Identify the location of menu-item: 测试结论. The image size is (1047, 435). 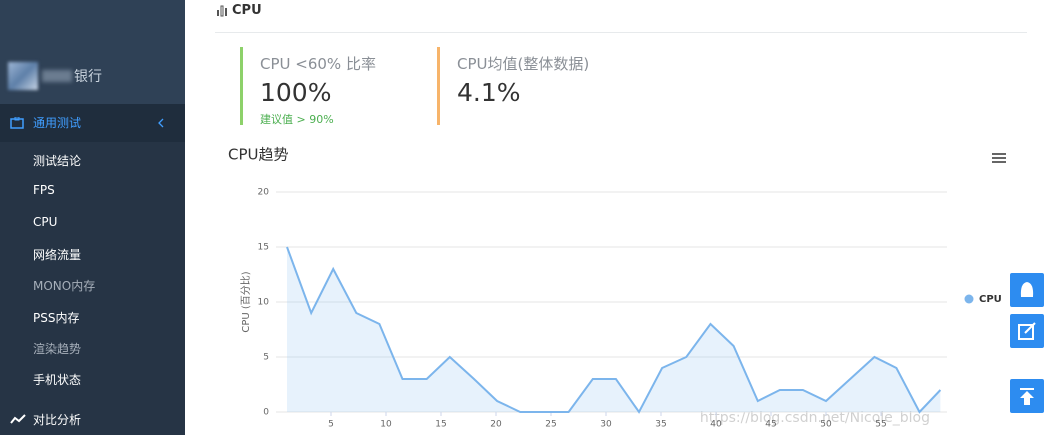
(57, 161).